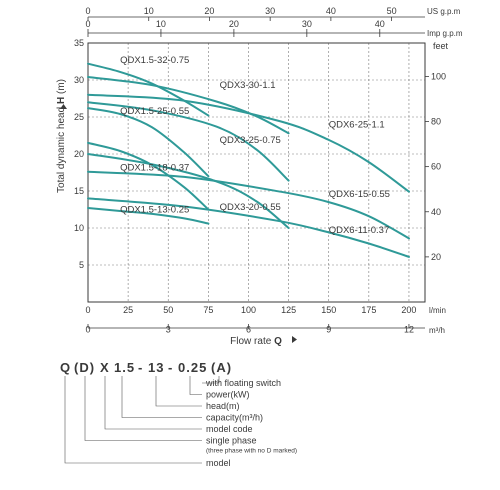 The image size is (500, 490). What do you see at coordinates (438, 76) in the screenshot?
I see `feet-tick-label: 100` at bounding box center [438, 76].